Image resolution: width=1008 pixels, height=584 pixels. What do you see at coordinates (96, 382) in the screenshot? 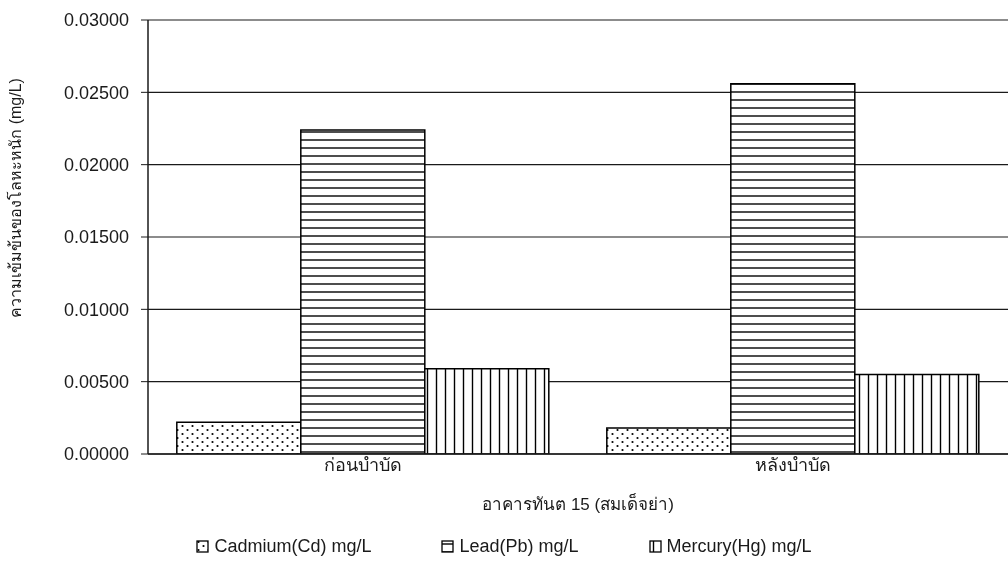
I see `y-tick-label: 0.00500` at bounding box center [96, 382].